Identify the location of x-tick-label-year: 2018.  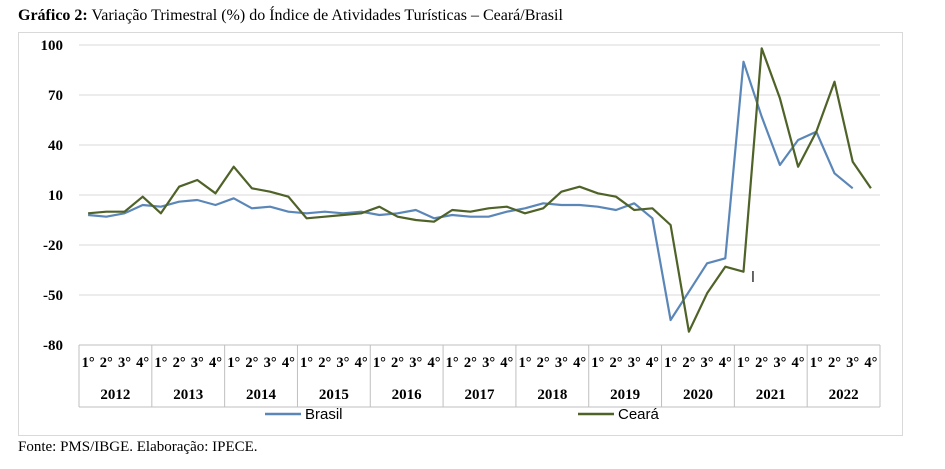
(552, 395).